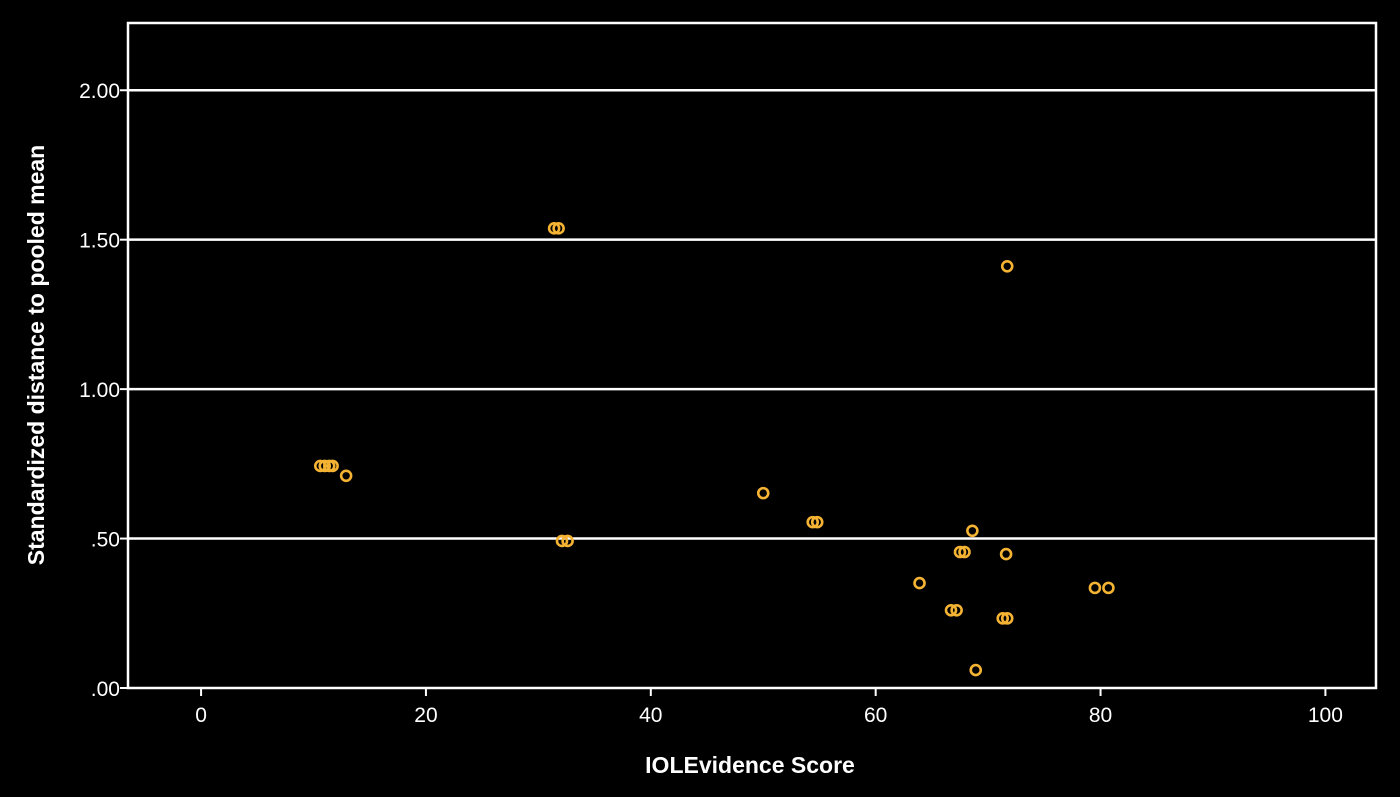 This screenshot has width=1400, height=797. What do you see at coordinates (650, 715) in the screenshot?
I see `x-tick-label: 40` at bounding box center [650, 715].